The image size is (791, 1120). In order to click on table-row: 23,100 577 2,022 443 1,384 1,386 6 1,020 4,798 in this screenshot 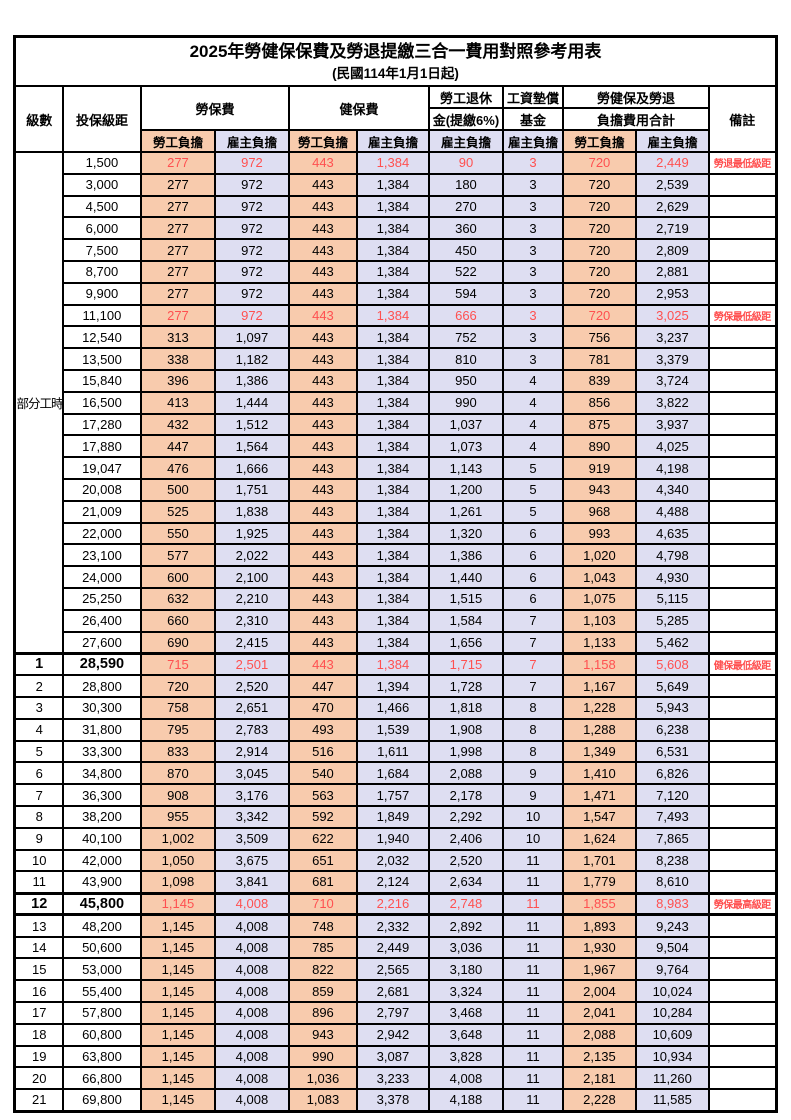, I will do `click(396, 555)`.